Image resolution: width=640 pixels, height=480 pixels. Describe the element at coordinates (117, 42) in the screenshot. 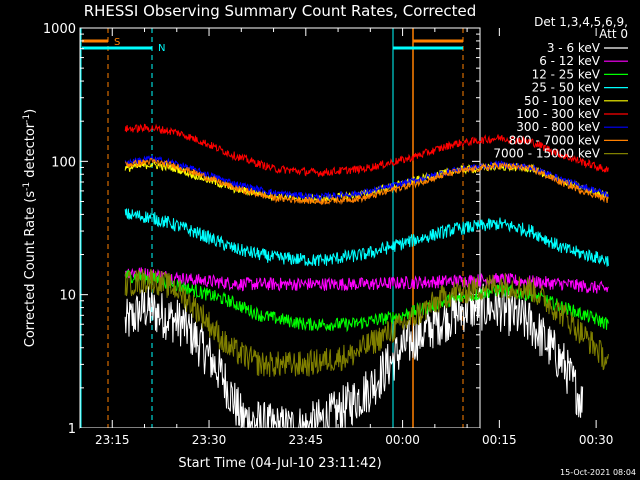

I see `s-label: S` at that location.